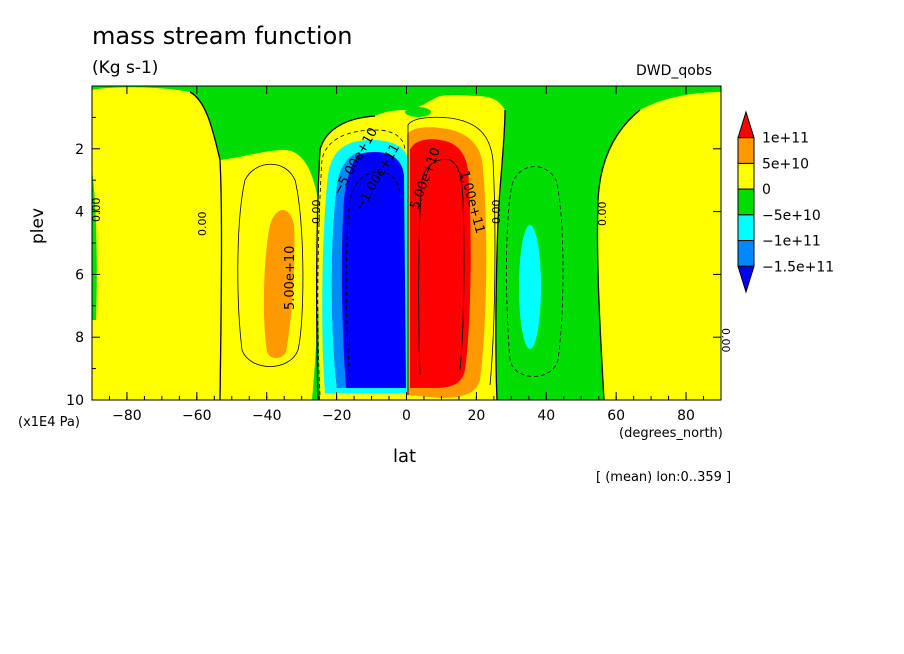 The height and width of the screenshot is (654, 904). I want to click on colorbar-label: −1e+11, so click(791, 242).